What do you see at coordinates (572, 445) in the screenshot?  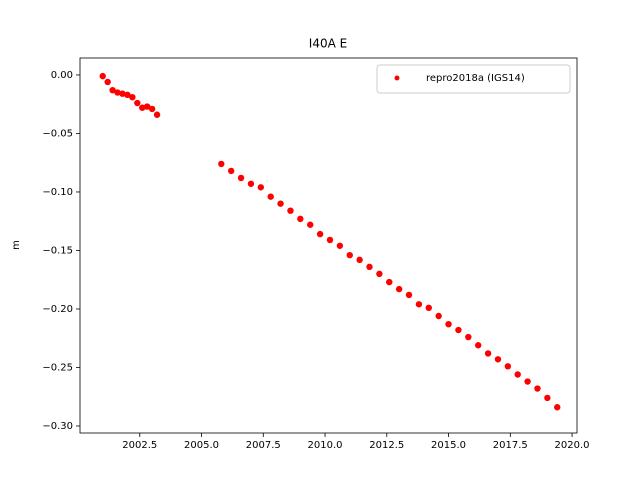 I see `x-tick-label: 2020.0` at bounding box center [572, 445].